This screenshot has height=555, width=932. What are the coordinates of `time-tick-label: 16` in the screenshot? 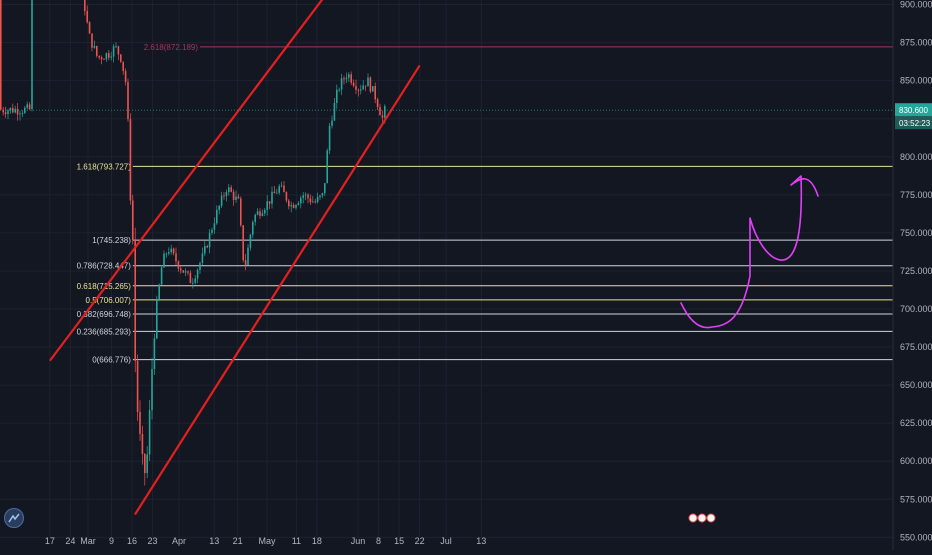 It's located at (132, 541).